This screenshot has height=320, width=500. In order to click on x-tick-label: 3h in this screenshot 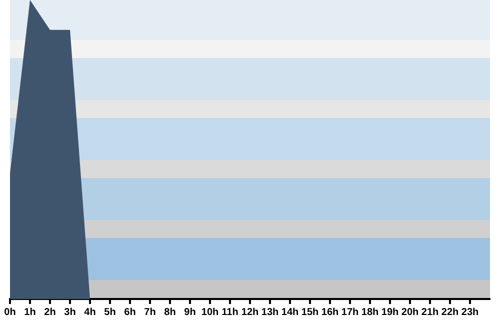, I will do `click(70, 312)`.